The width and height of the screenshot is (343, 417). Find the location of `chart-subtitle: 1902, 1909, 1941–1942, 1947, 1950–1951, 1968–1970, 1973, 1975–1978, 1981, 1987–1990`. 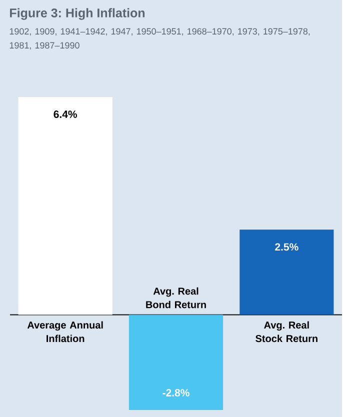

chart-subtitle: 1902, 1909, 1941–1942, 1947, 1950–1951, 1968–1970, 1973, 1975–1978, 1981, 1987–1990 is located at coordinates (160, 39).